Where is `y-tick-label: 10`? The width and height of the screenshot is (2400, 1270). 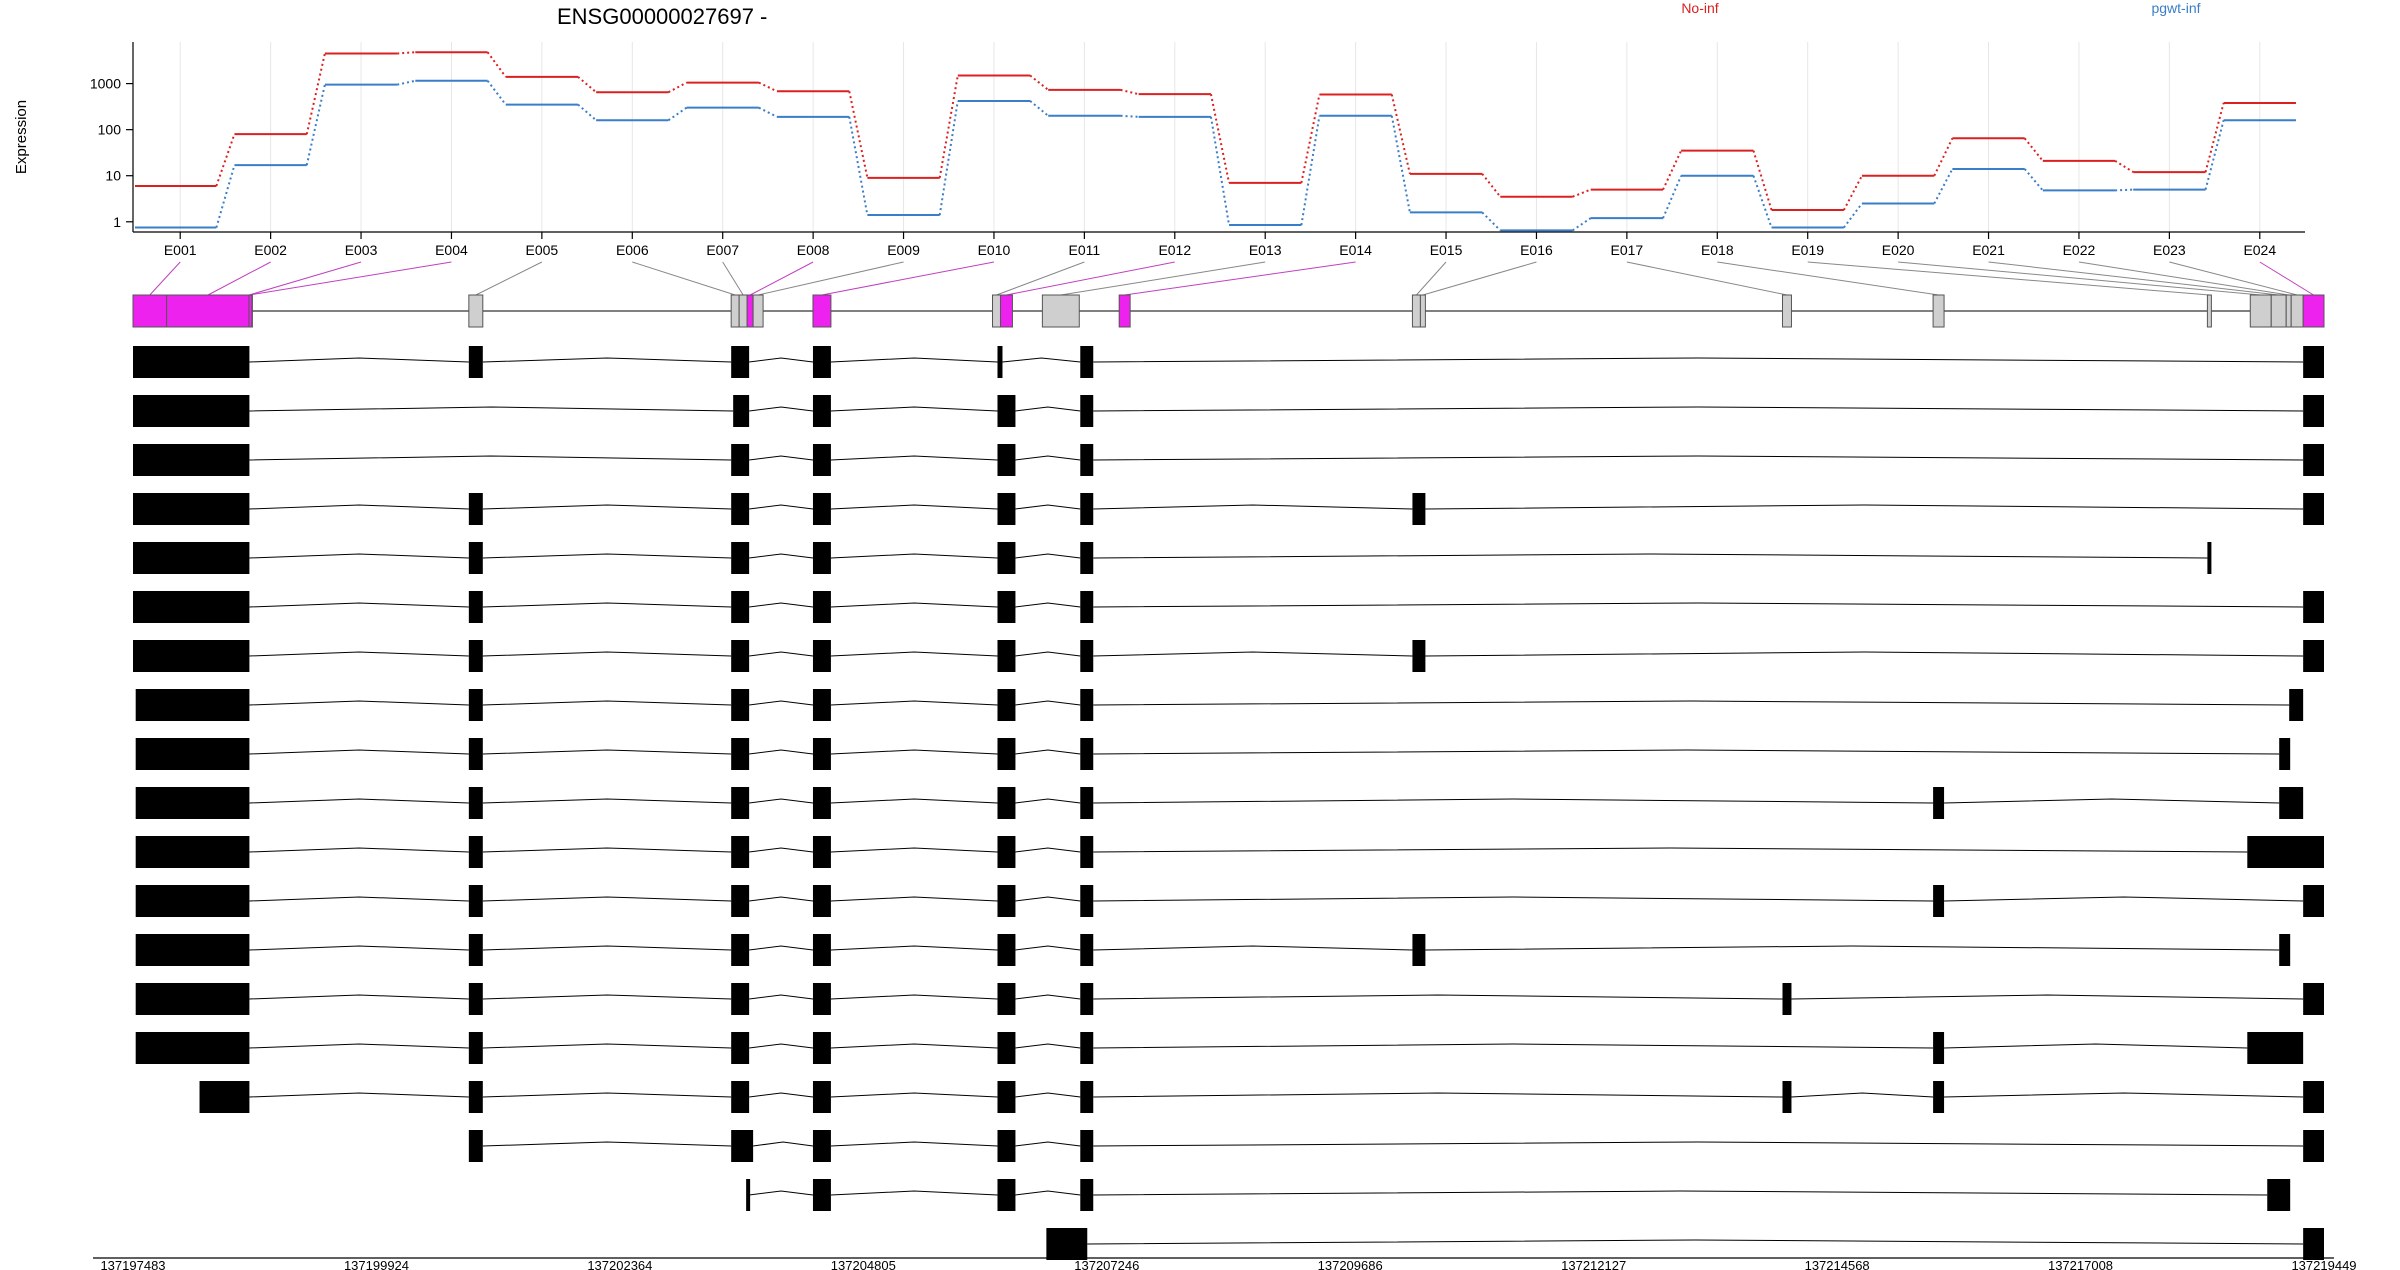 y-tick-label: 10 is located at coordinates (113, 176).